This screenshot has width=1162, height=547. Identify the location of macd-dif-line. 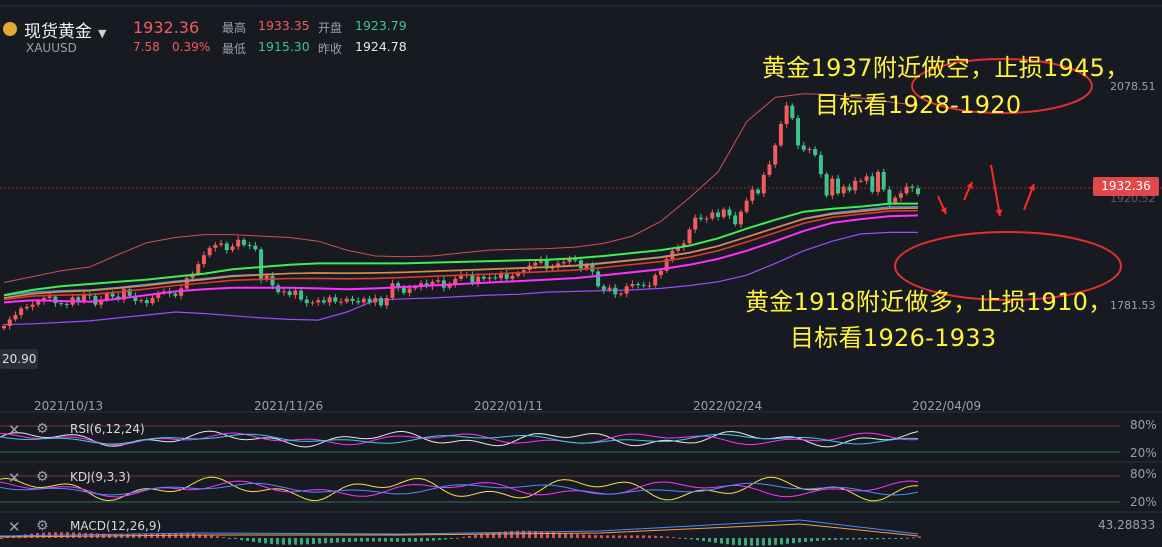
(459, 528).